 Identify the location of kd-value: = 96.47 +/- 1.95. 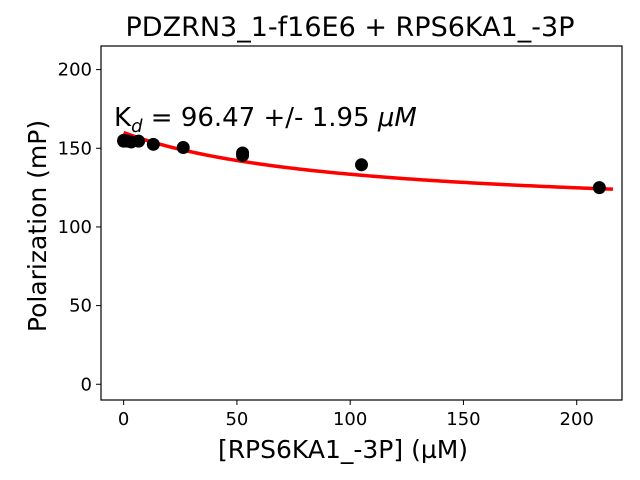
(260, 118).